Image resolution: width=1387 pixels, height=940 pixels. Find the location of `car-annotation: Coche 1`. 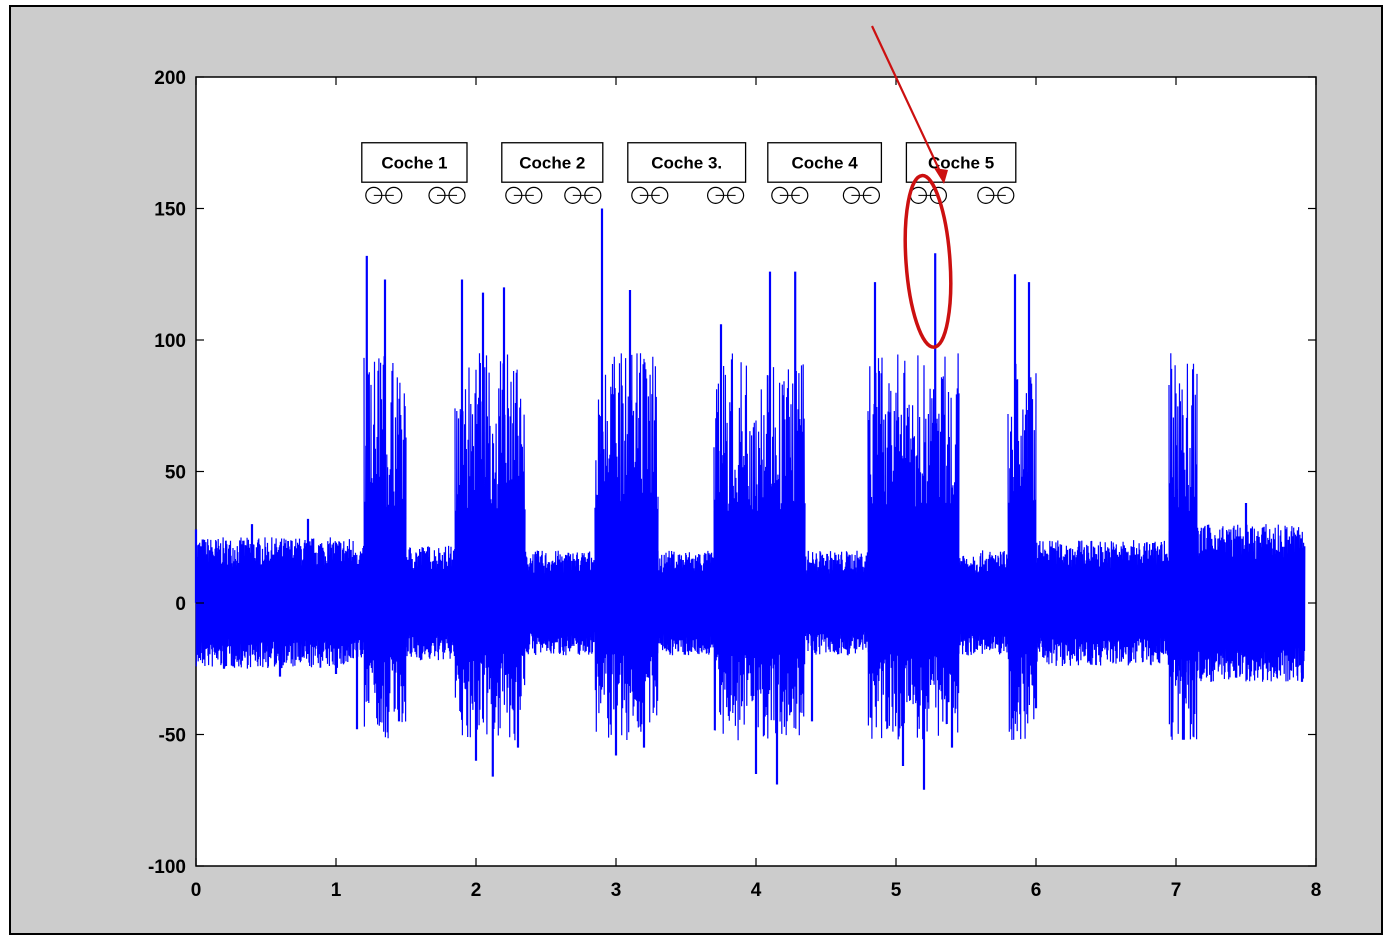

car-annotation: Coche 1 is located at coordinates (414, 173).